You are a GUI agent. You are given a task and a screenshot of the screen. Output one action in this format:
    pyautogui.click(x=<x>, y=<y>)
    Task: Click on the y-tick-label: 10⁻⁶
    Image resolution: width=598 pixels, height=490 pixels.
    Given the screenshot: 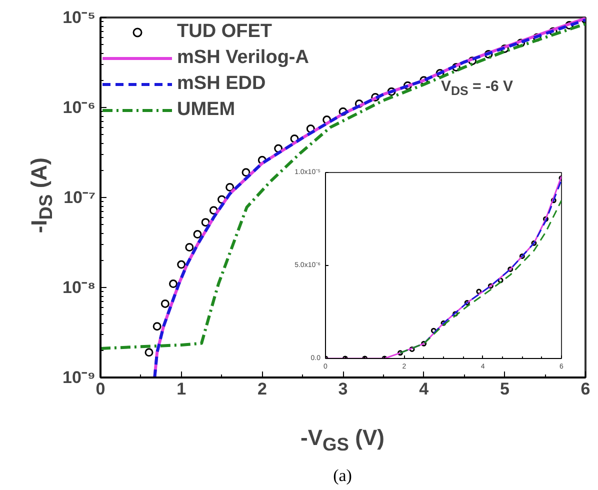 What is the action you would take?
    pyautogui.click(x=79, y=107)
    